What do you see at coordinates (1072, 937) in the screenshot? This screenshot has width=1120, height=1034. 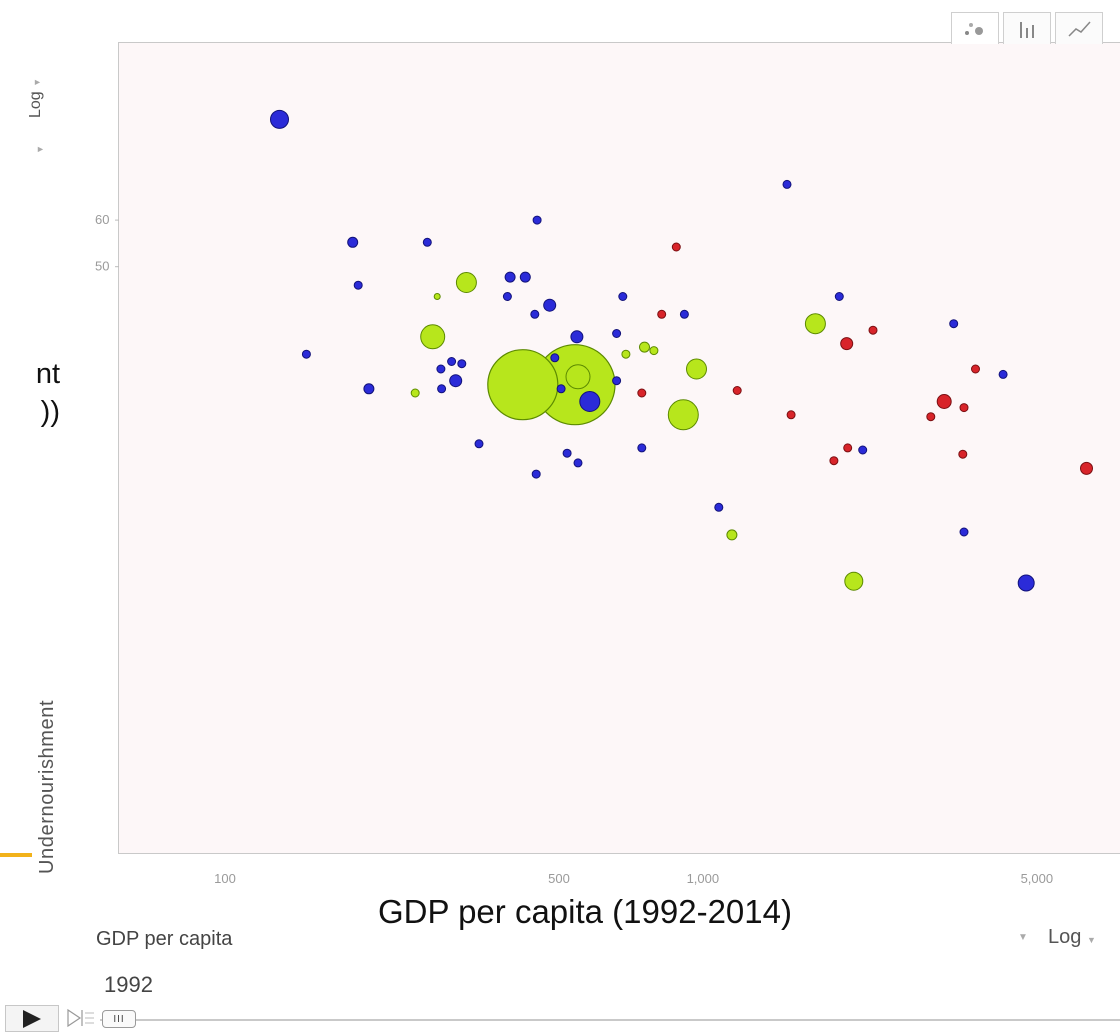 I see `x-scale-selector: Log ▼` at bounding box center [1072, 937].